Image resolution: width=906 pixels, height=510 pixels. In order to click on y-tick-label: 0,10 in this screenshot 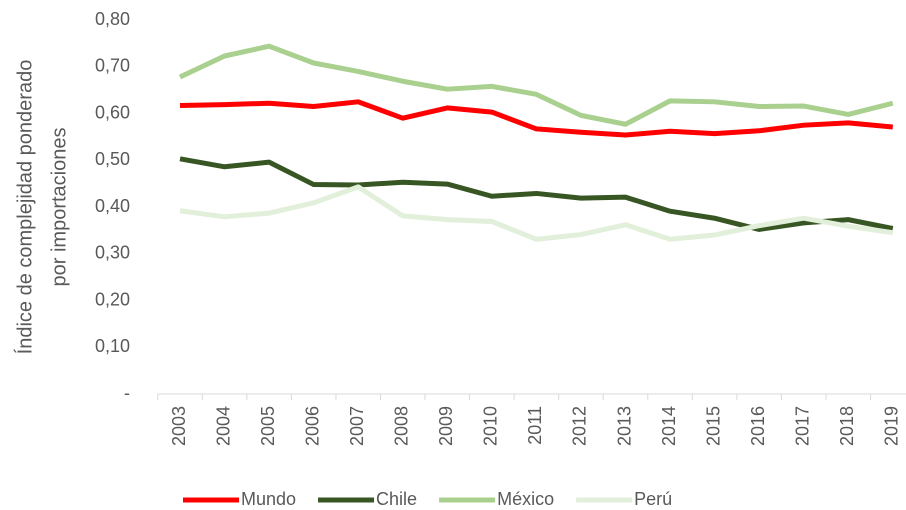, I will do `click(112, 346)`.